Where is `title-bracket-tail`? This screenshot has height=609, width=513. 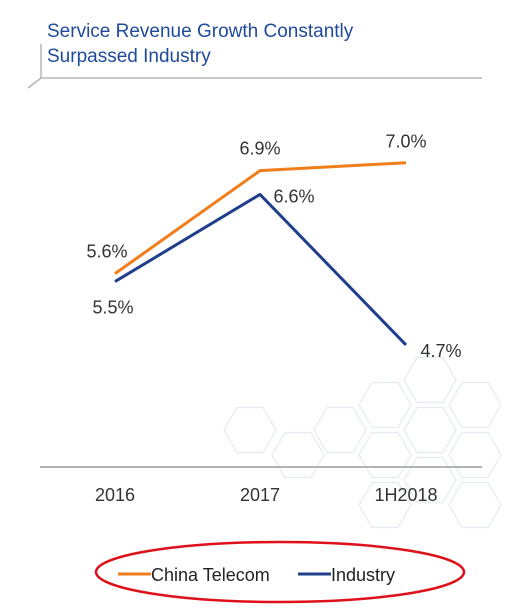
title-bracket-tail is located at coordinates (34, 83).